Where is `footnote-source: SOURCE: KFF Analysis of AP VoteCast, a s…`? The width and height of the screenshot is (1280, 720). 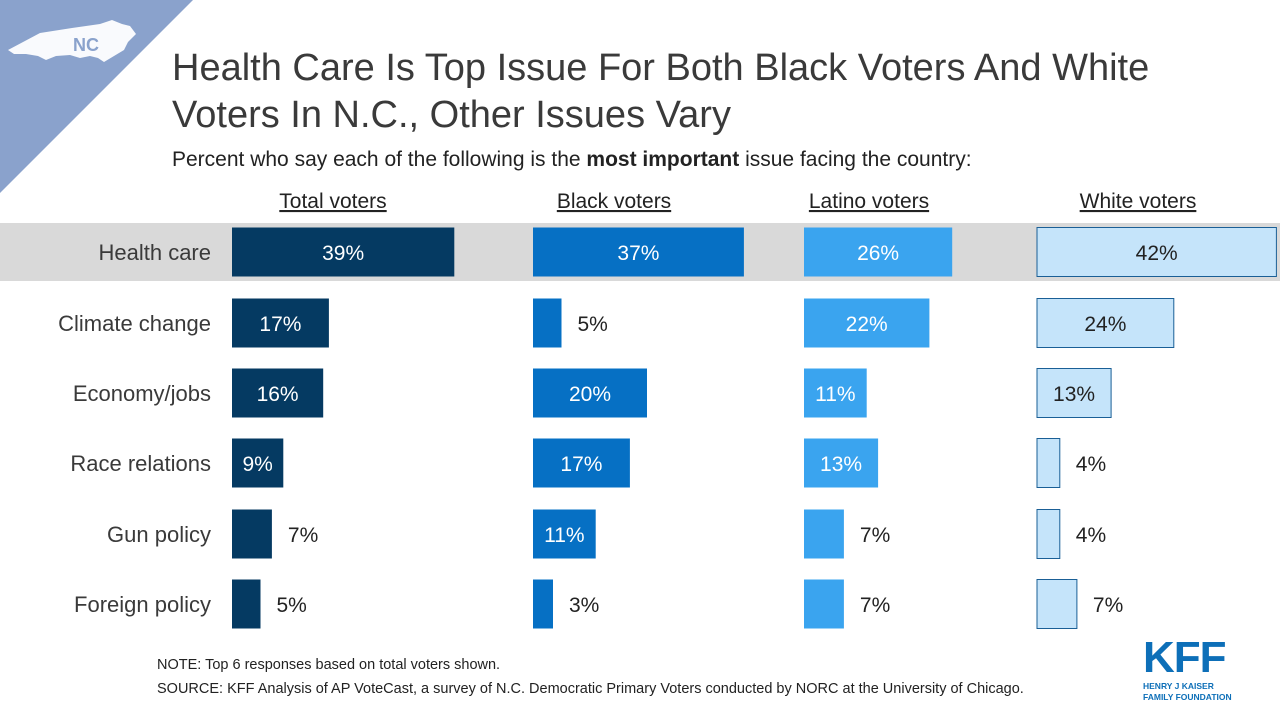
footnote-source: SOURCE: KFF Analysis of AP VoteCast, a s… is located at coordinates (590, 689).